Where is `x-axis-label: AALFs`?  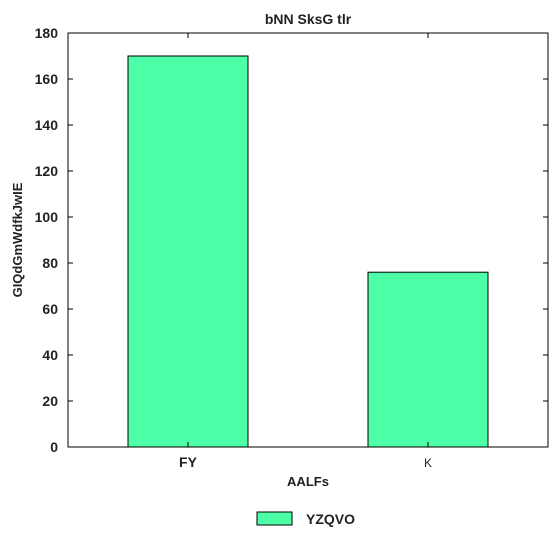 x-axis-label: AALFs is located at coordinates (308, 481).